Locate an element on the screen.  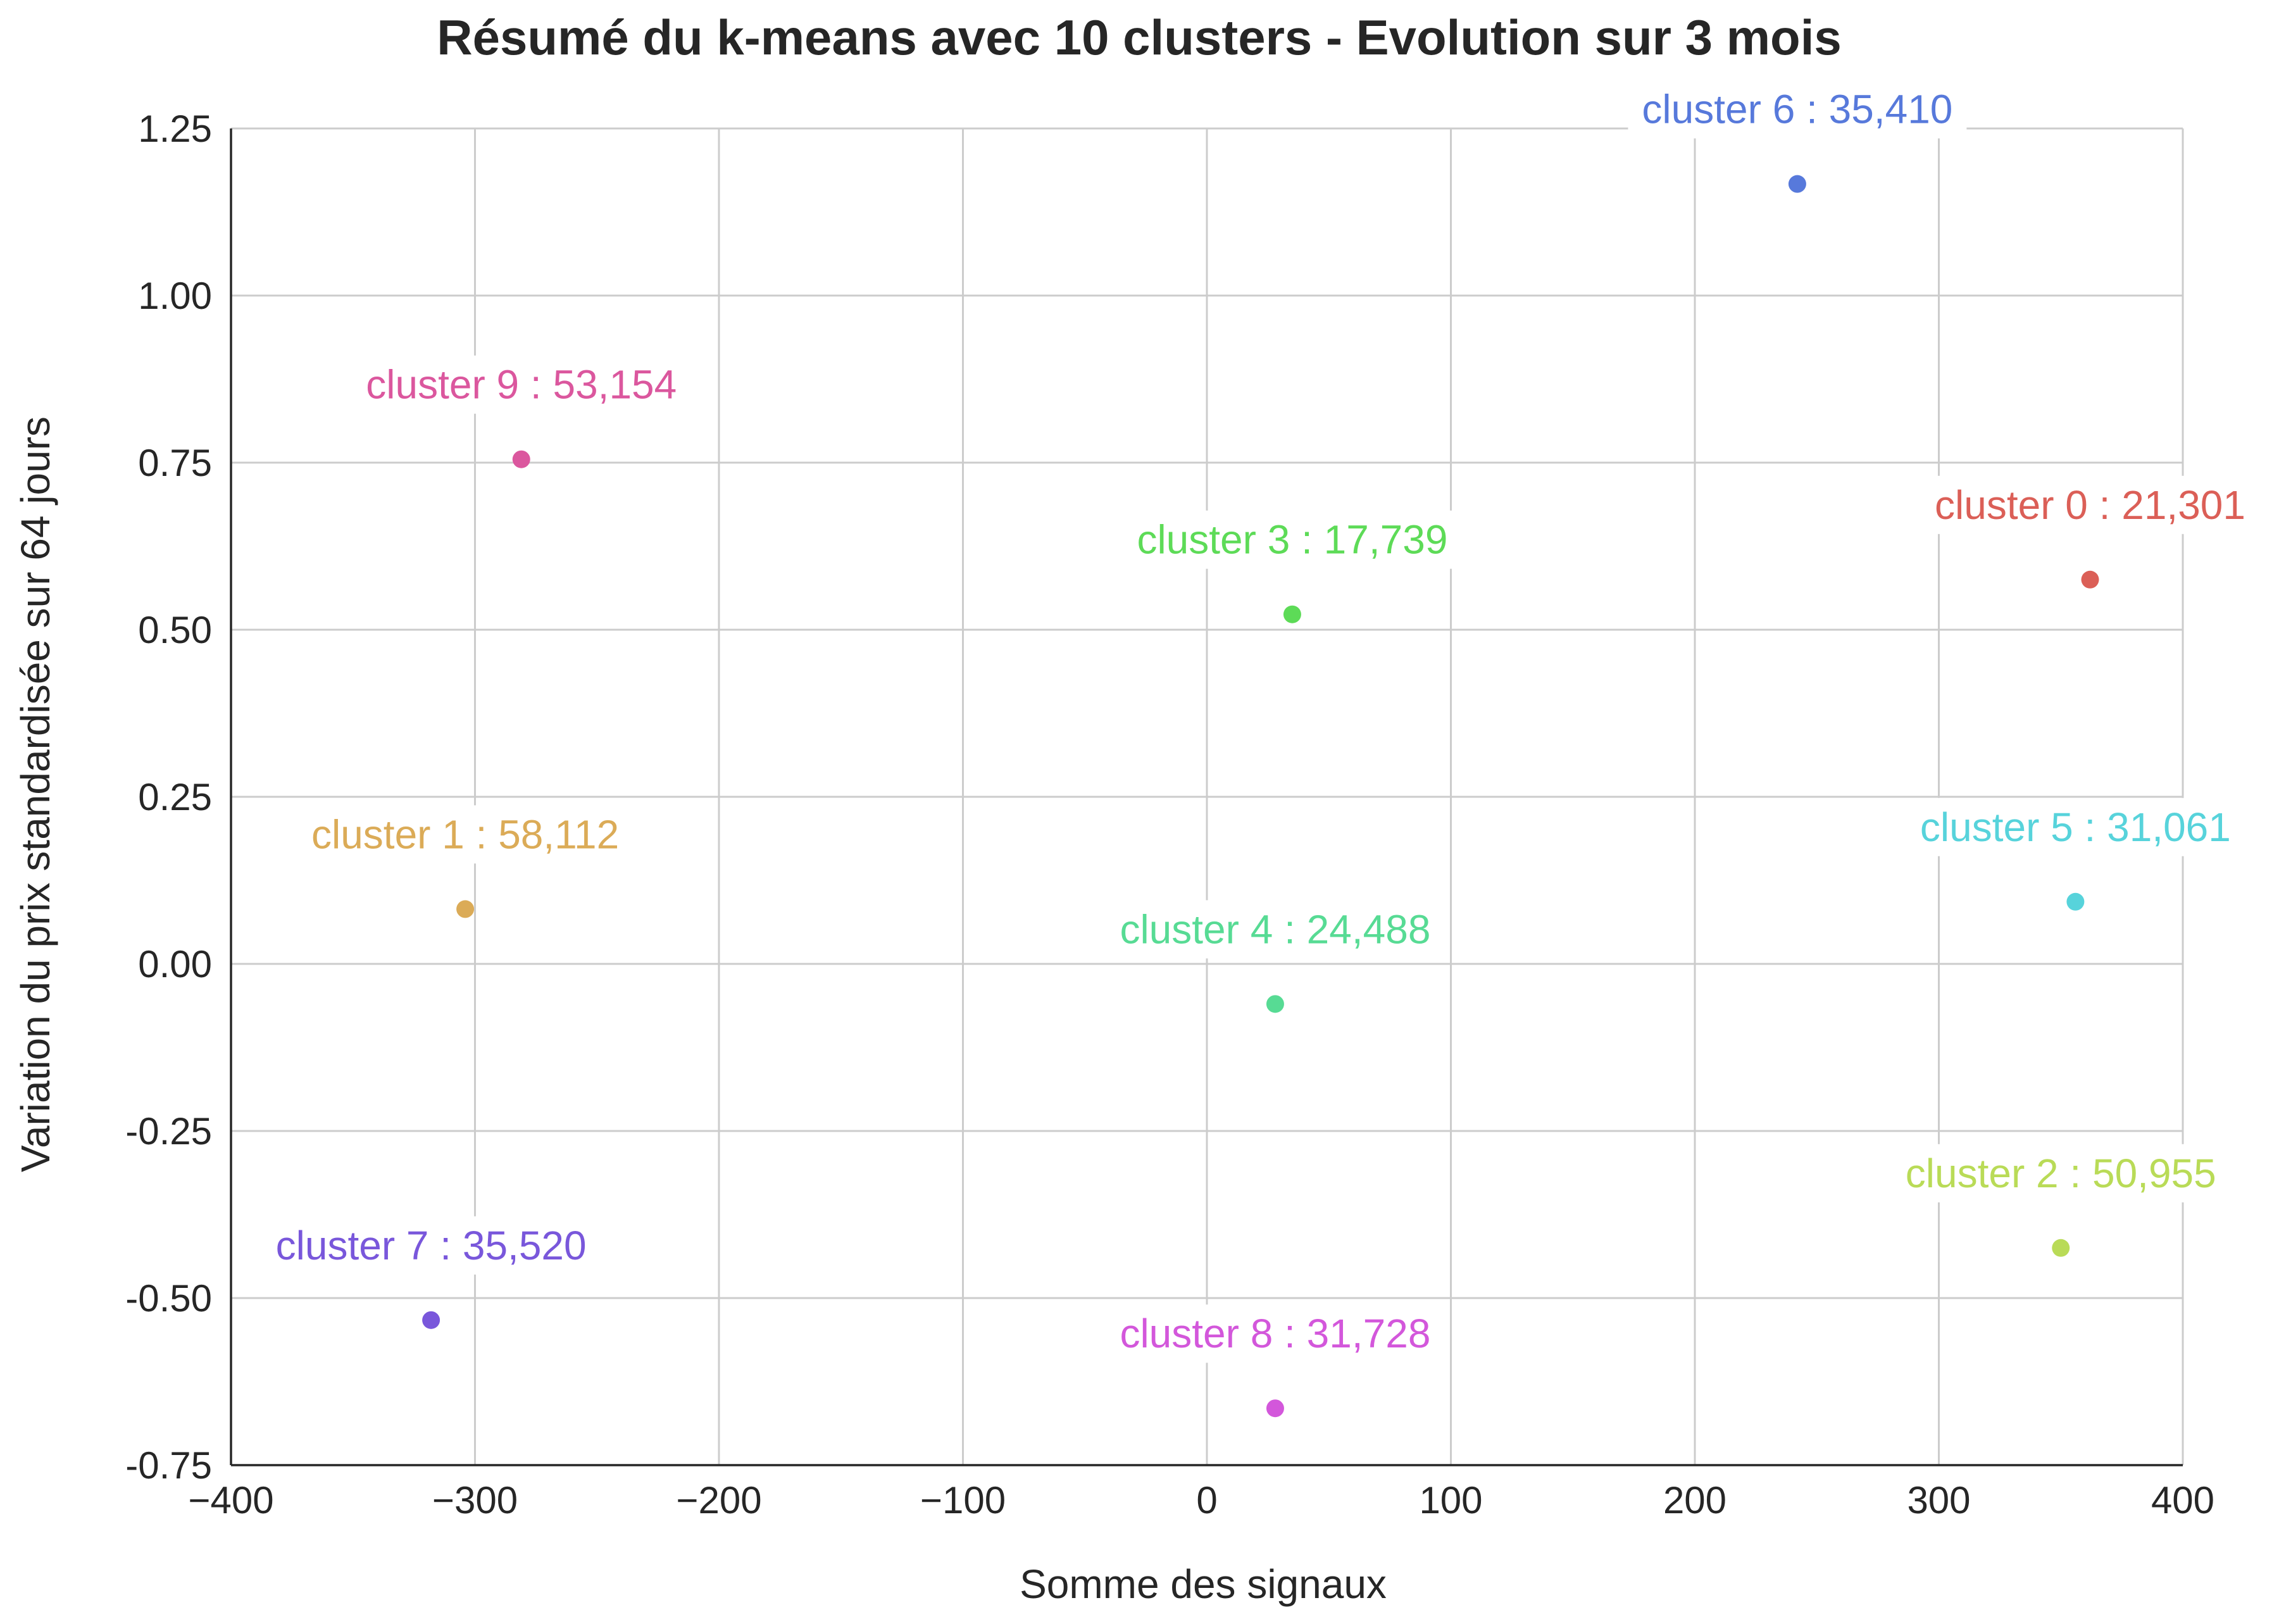
point-label: cluster 5 : 31,061 is located at coordinates (2075, 827).